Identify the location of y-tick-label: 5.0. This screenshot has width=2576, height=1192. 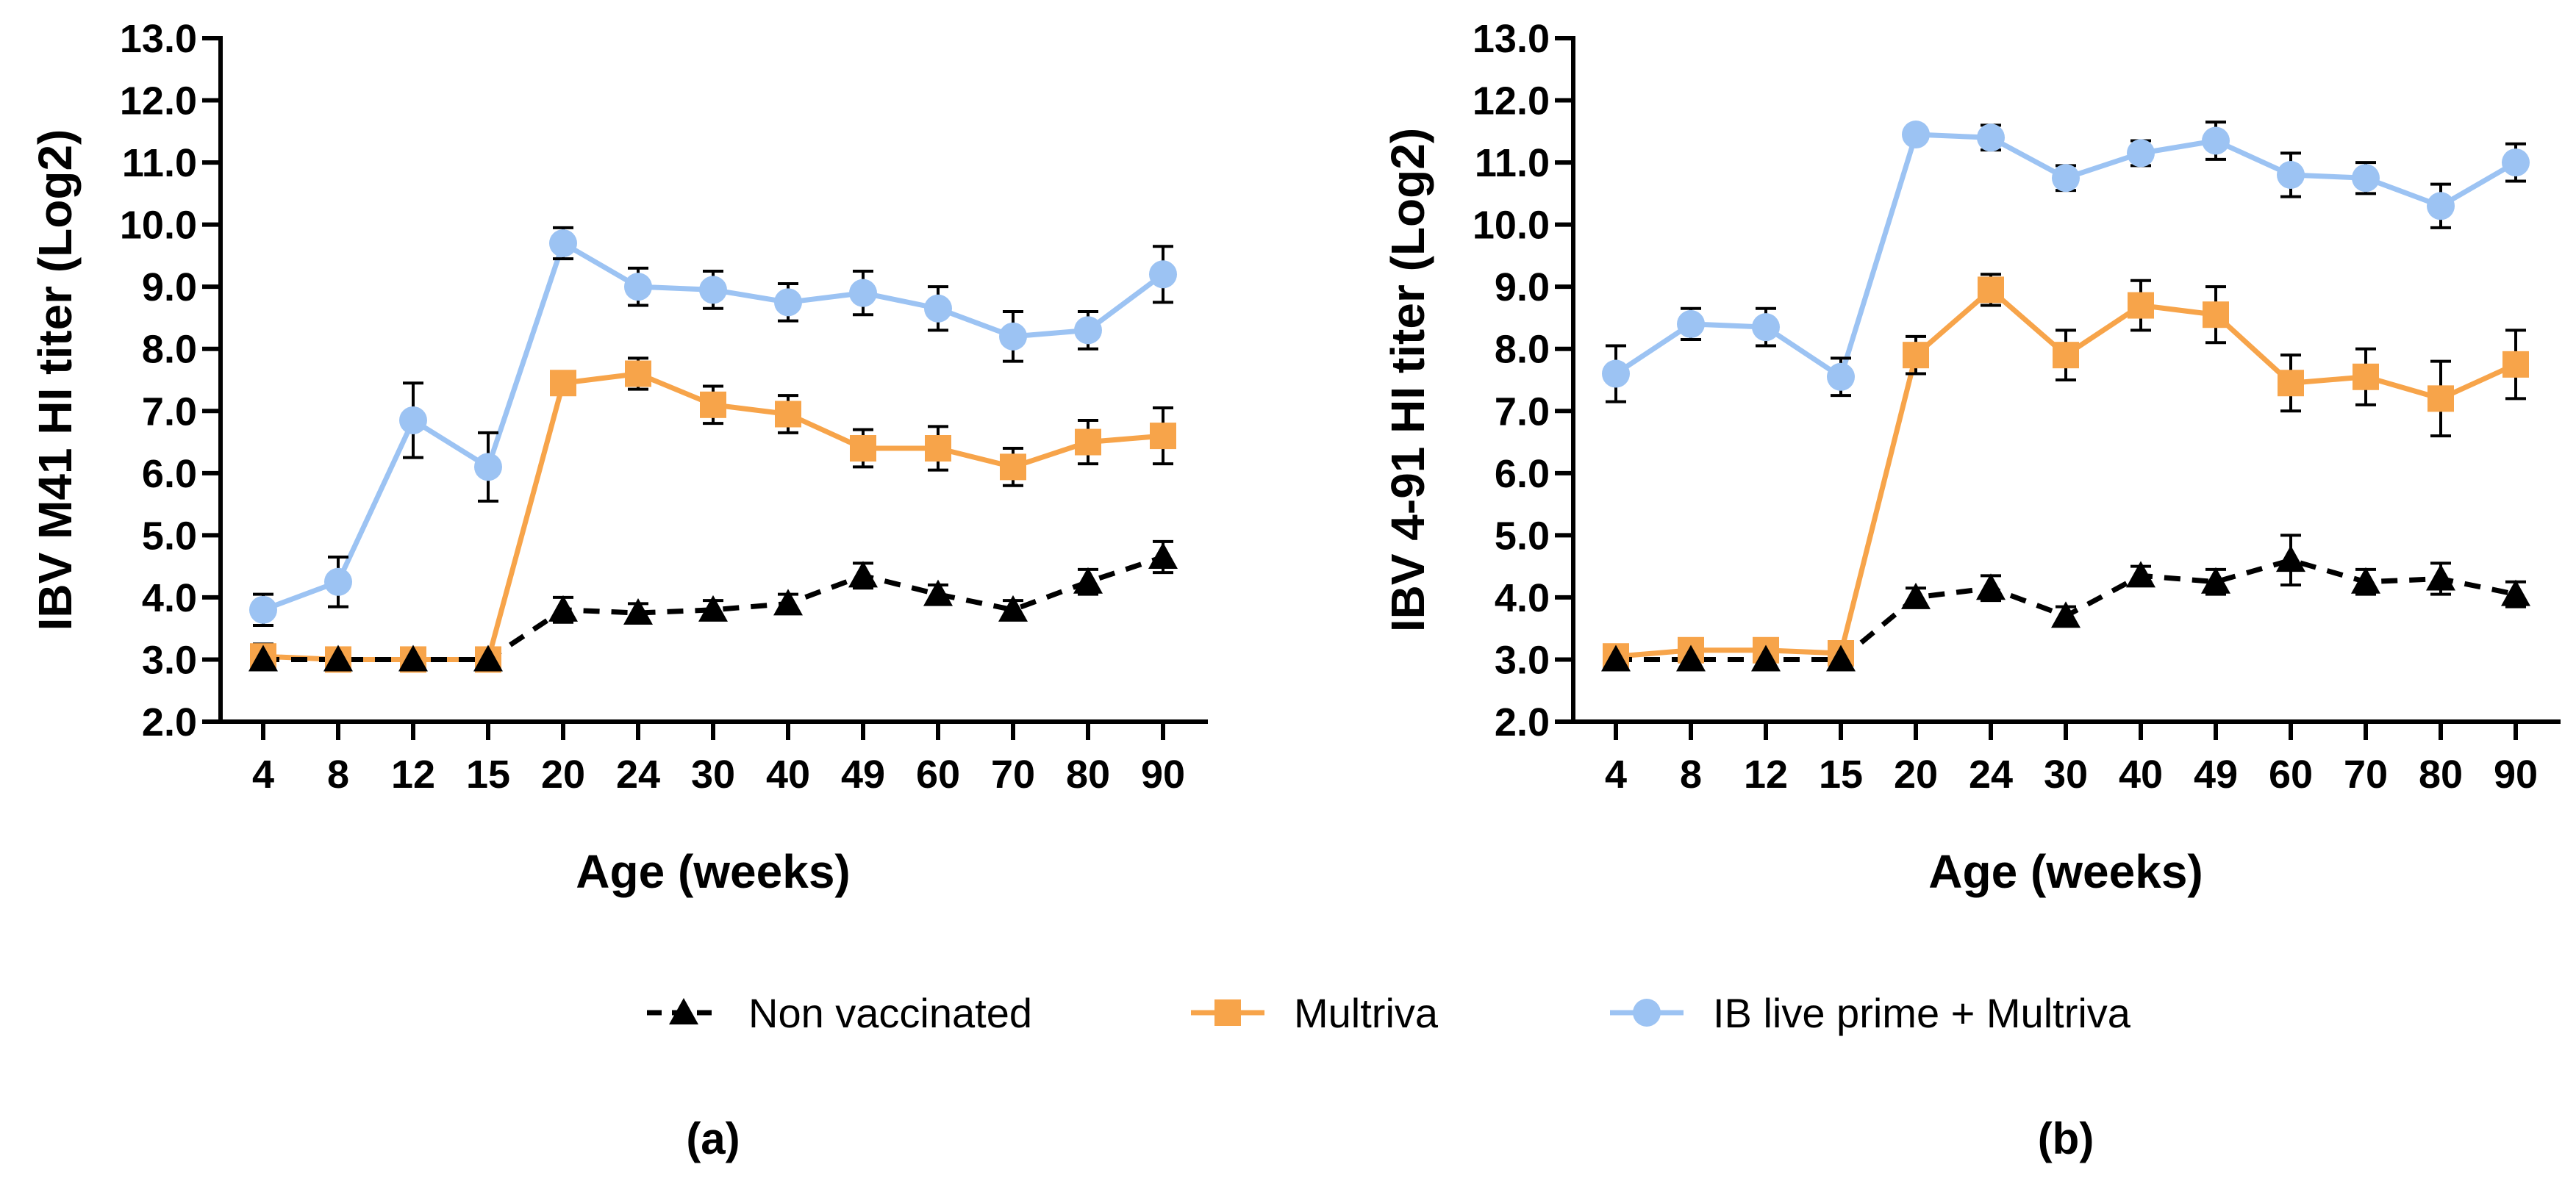
(169, 536).